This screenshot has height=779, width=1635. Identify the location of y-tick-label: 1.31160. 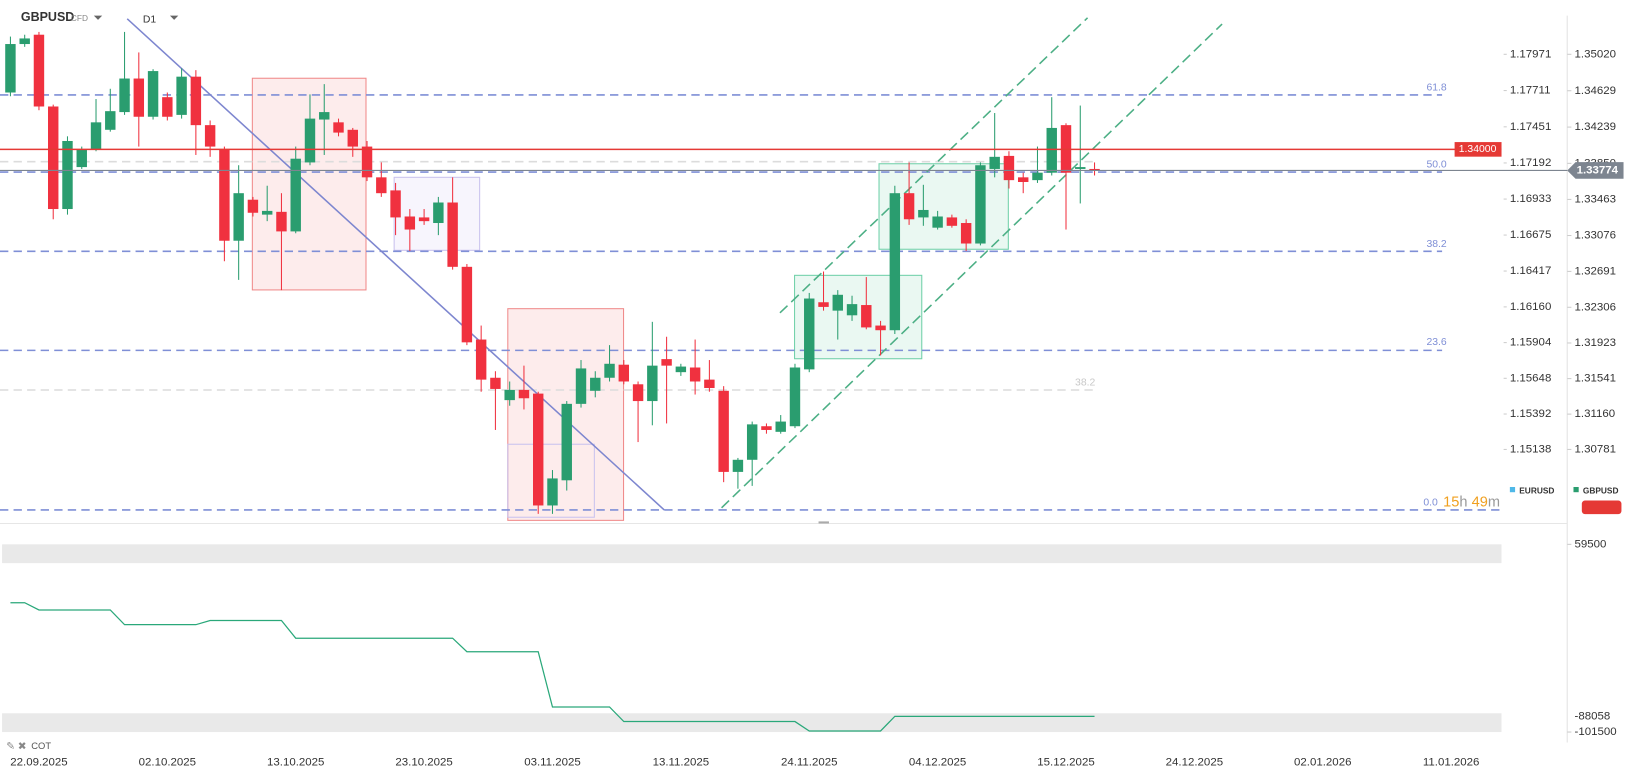
(1595, 414).